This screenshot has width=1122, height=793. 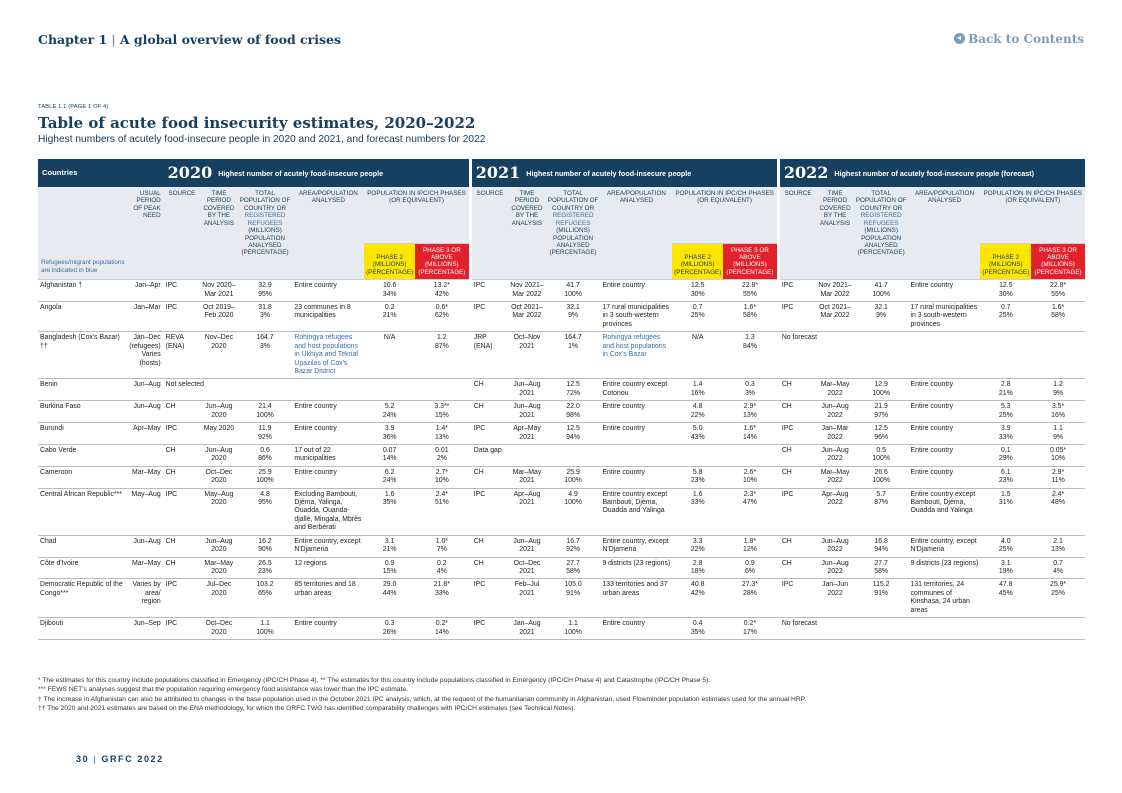 I want to click on phase3-value: 22.8* 55%, so click(x=749, y=290).